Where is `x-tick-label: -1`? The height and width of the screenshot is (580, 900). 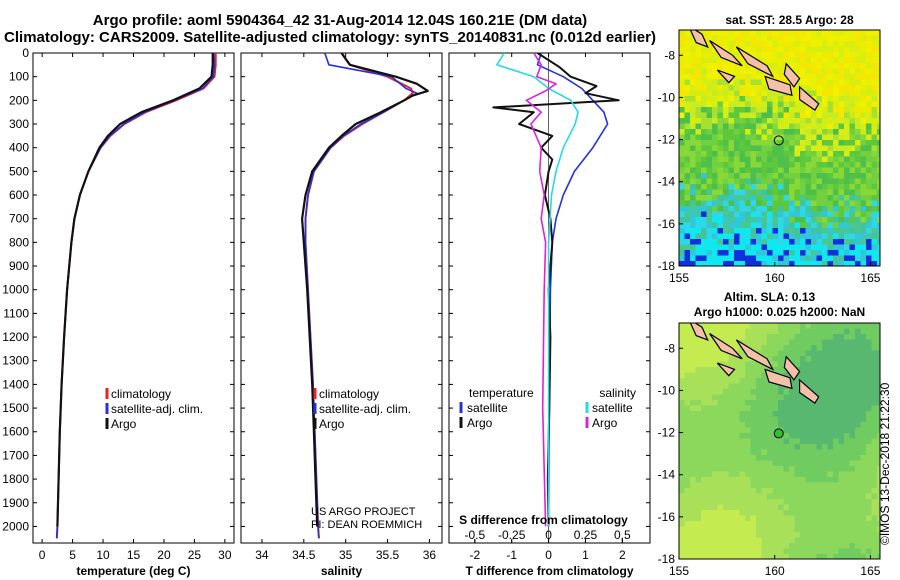
x-tick-label: -1 is located at coordinates (511, 555).